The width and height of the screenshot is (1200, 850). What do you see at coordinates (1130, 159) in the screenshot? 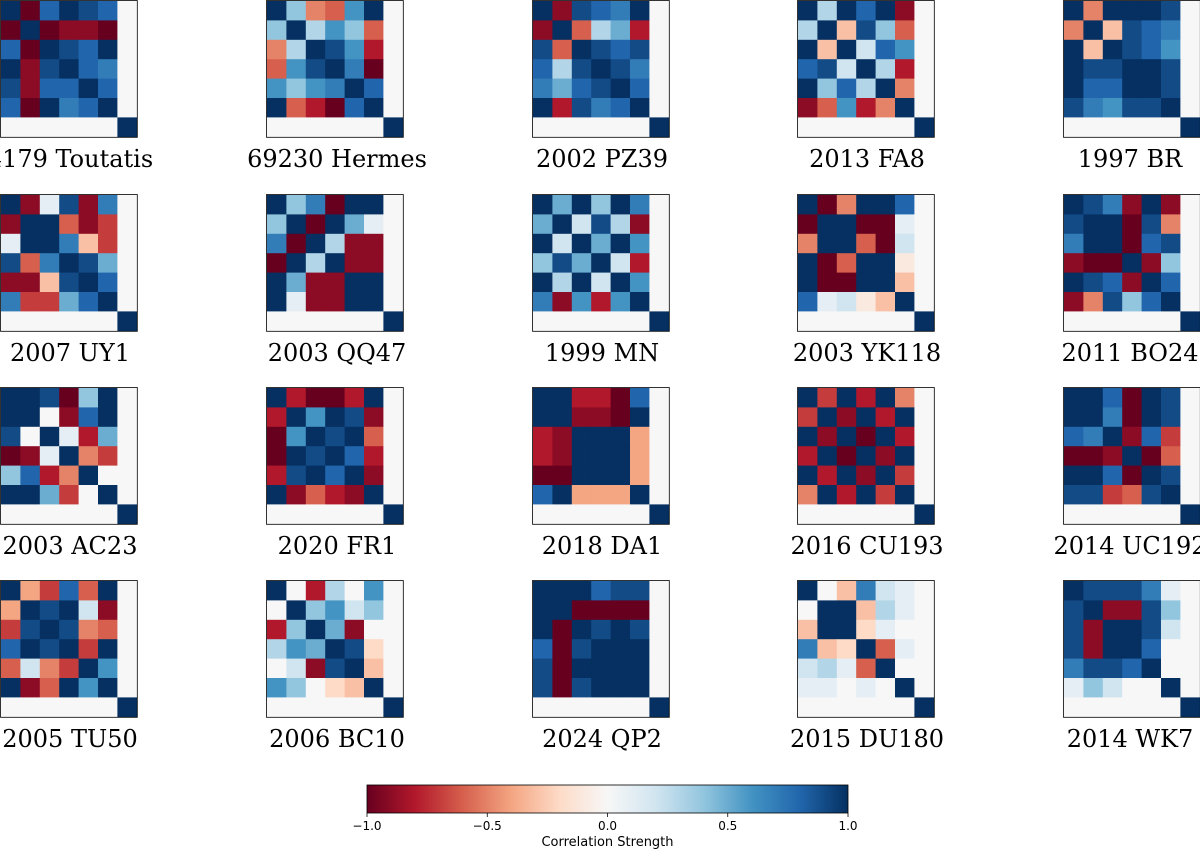
I see `panel-title: 1997 BR` at bounding box center [1130, 159].